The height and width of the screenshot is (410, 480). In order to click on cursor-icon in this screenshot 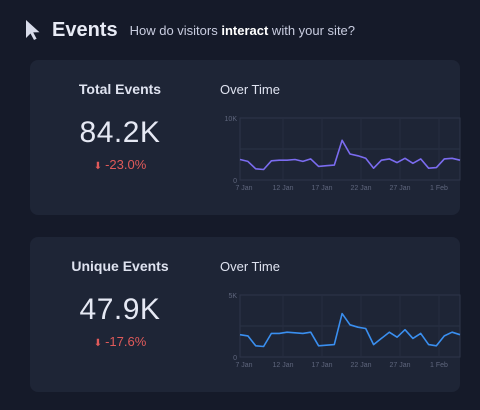, I will do `click(33, 30)`.